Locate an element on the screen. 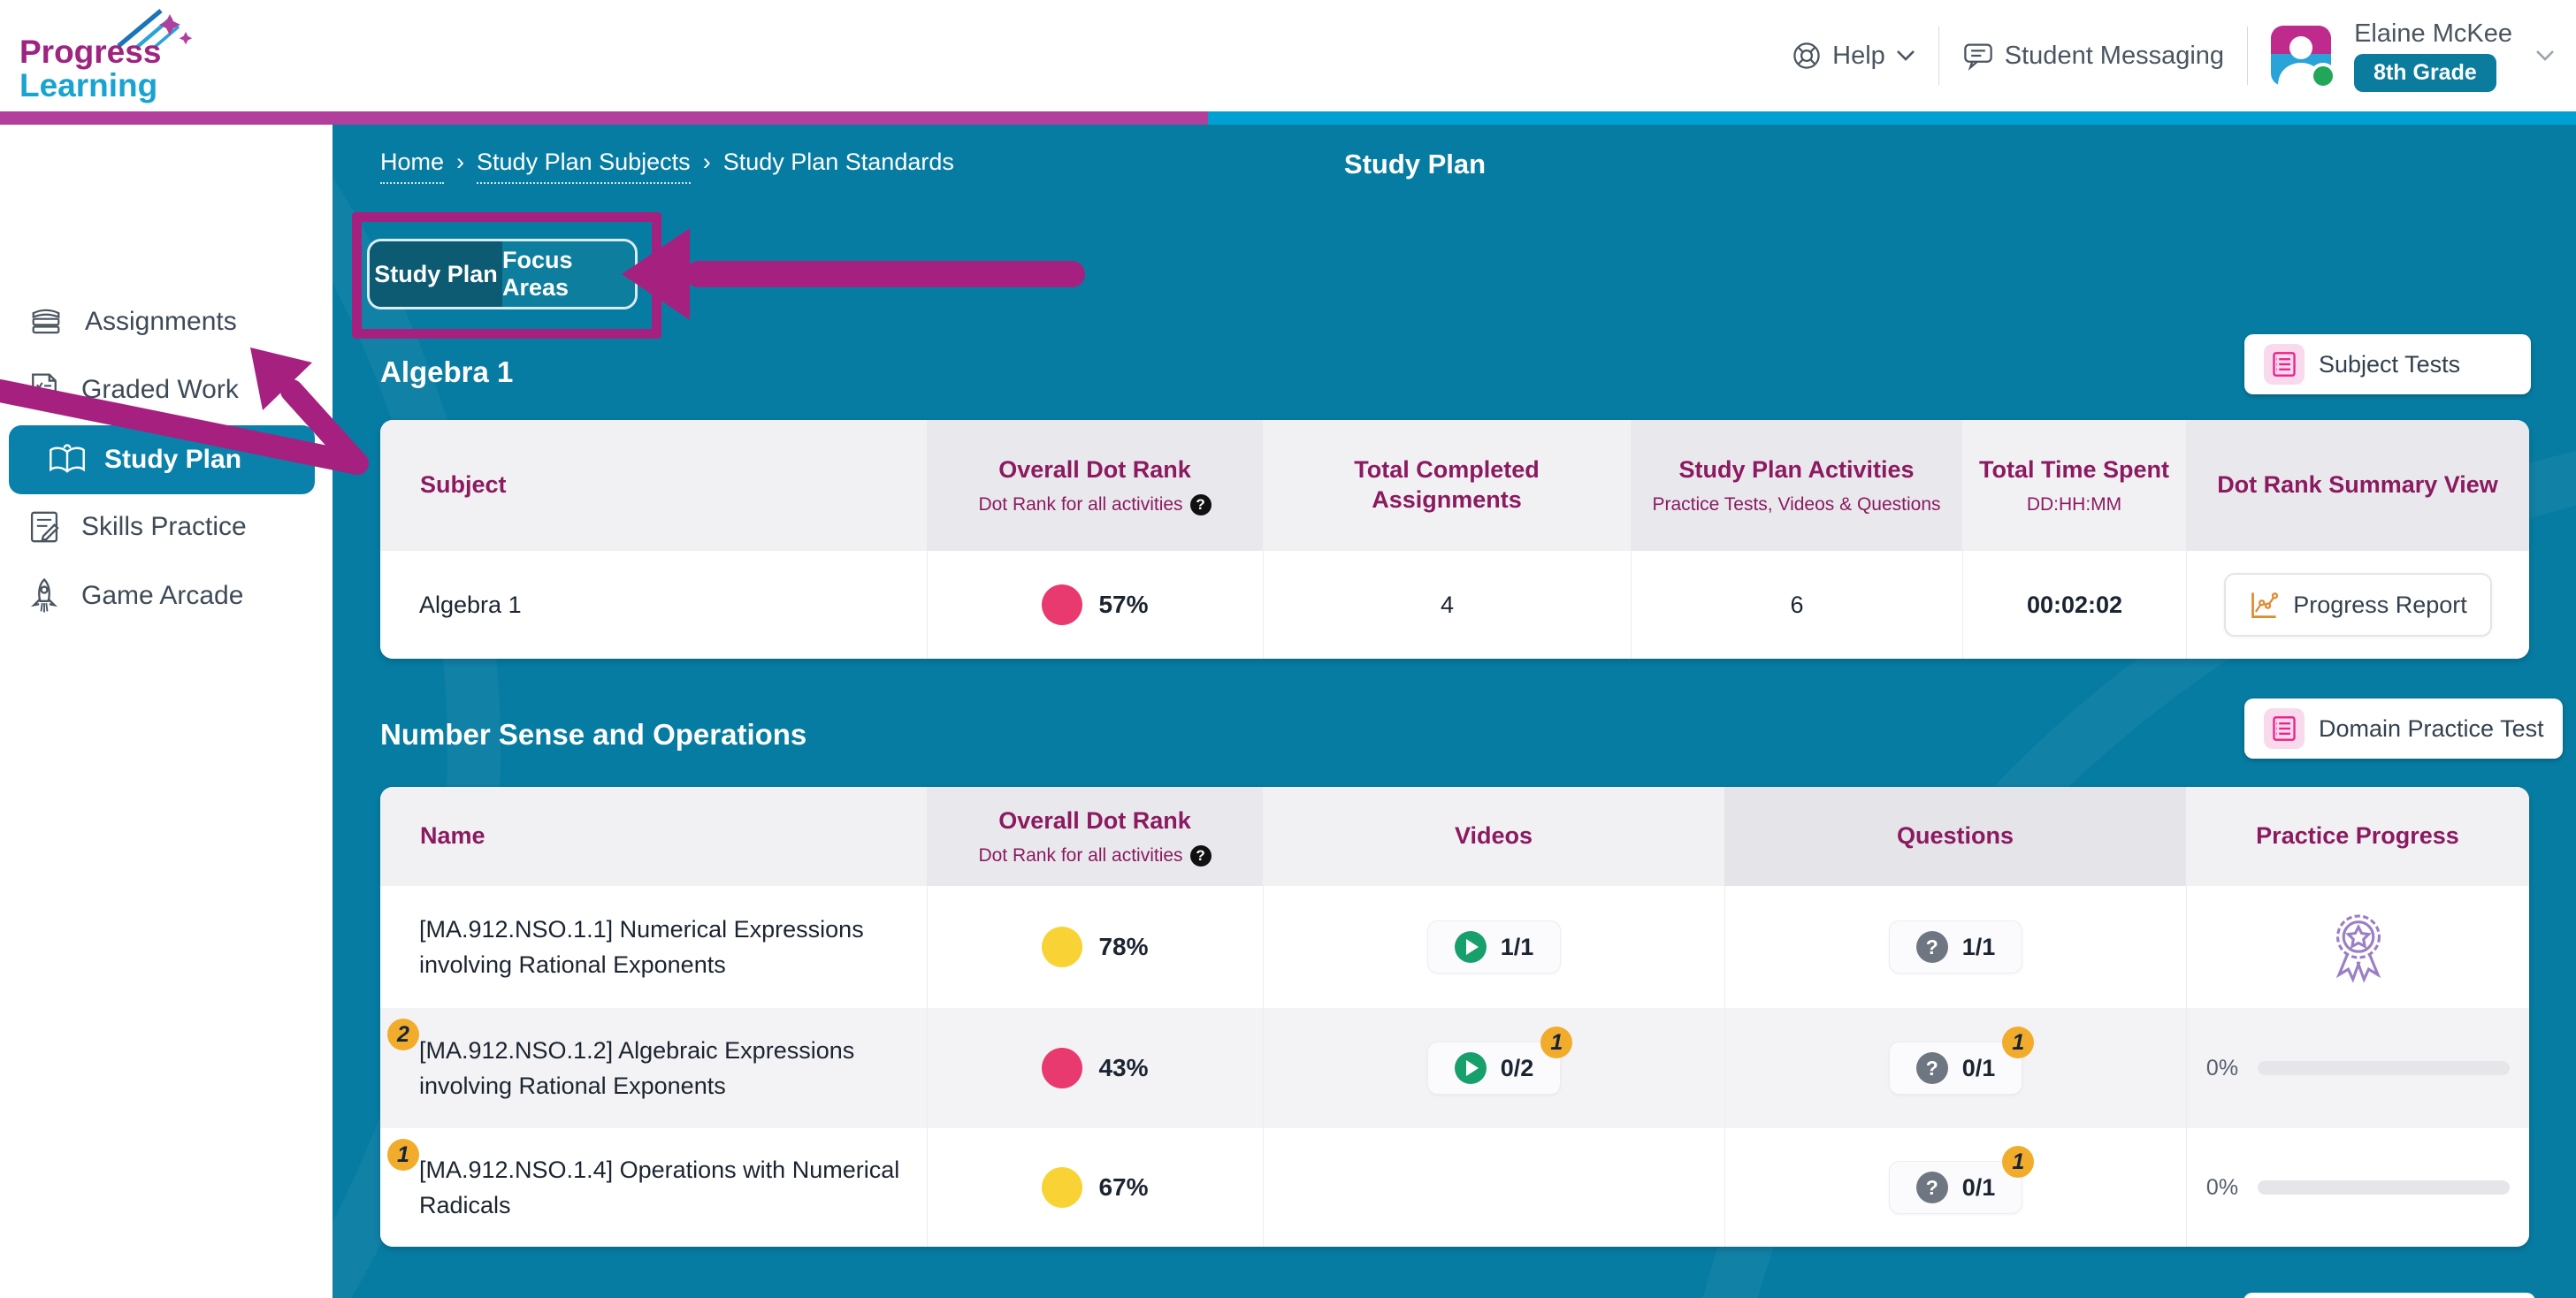  breadcrumb-study-plan-standards: Study Plan Standards is located at coordinates (838, 162).